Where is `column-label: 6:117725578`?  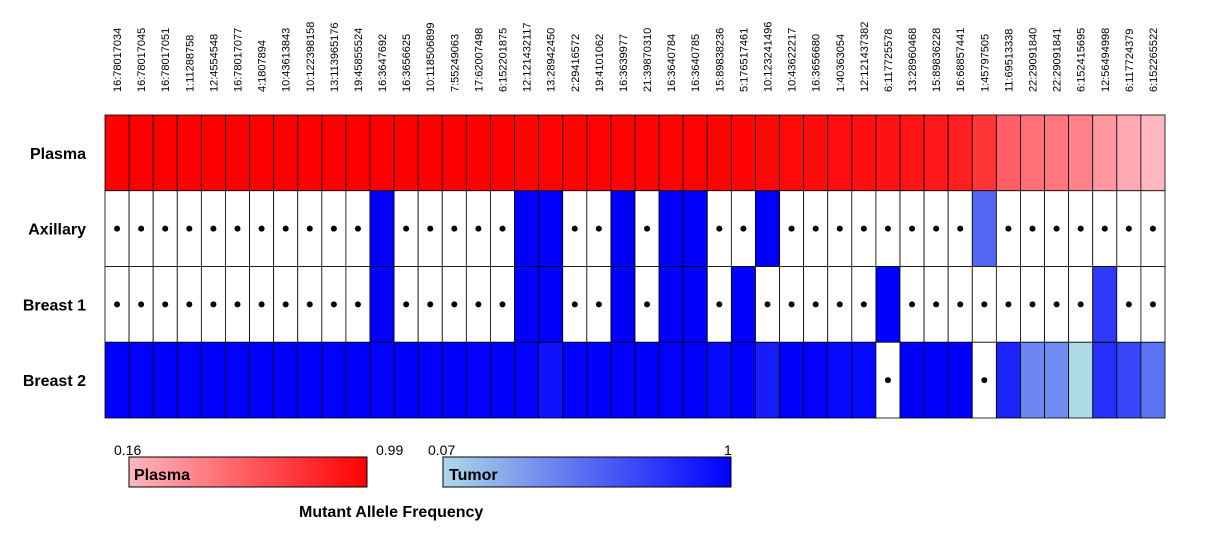 column-label: 6:117725578 is located at coordinates (889, 60).